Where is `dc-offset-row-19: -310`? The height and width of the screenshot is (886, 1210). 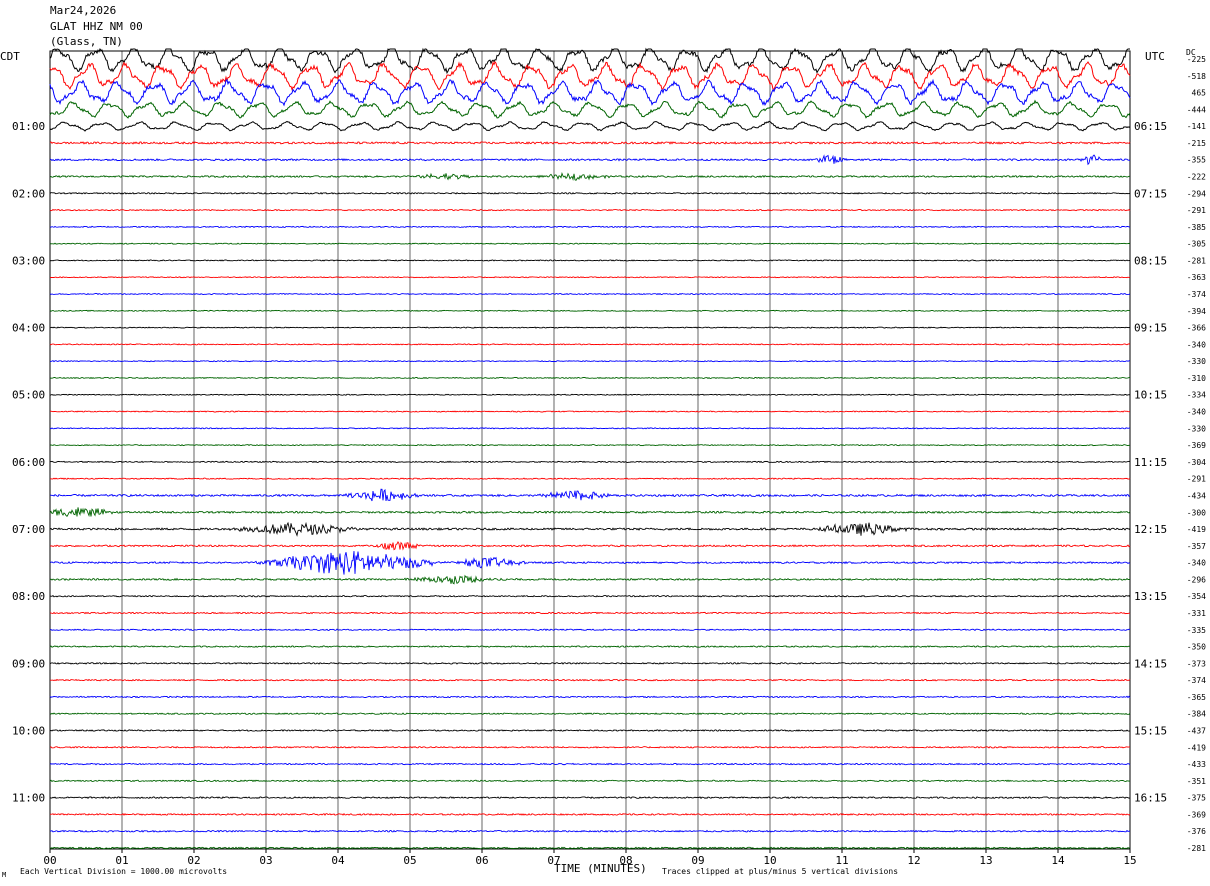 dc-offset-row-19: -310 is located at coordinates (1196, 378).